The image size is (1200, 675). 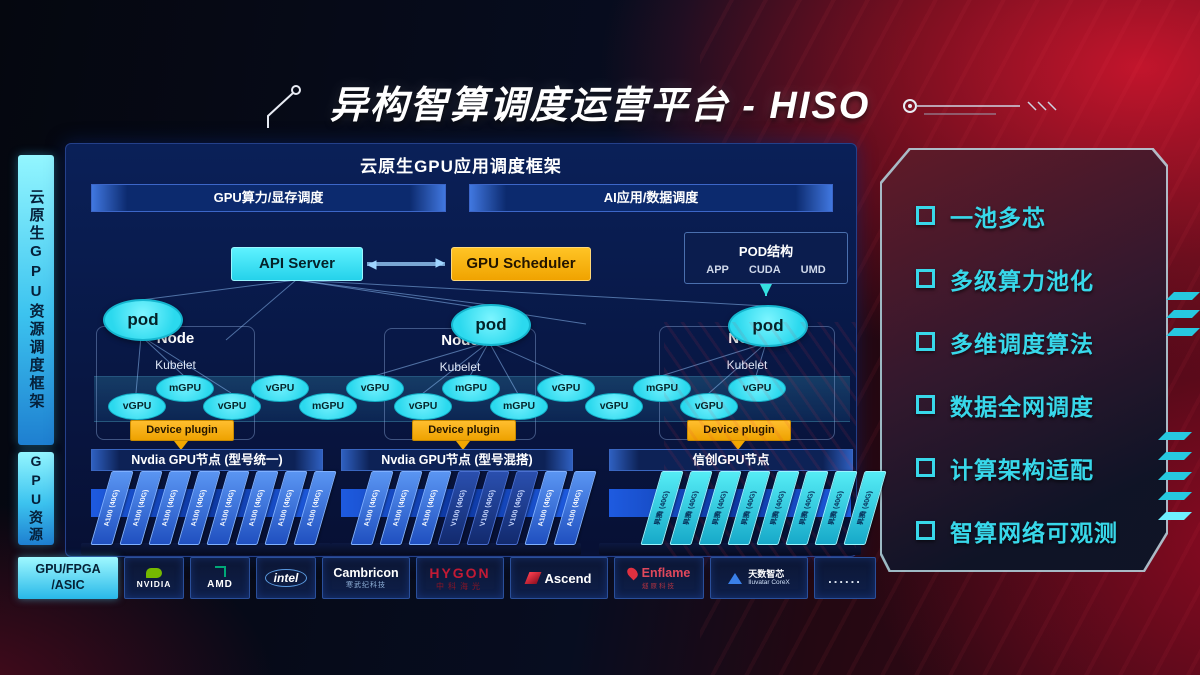 I want to click on vendor-hygon: HYGON 中科海光, so click(x=460, y=578).